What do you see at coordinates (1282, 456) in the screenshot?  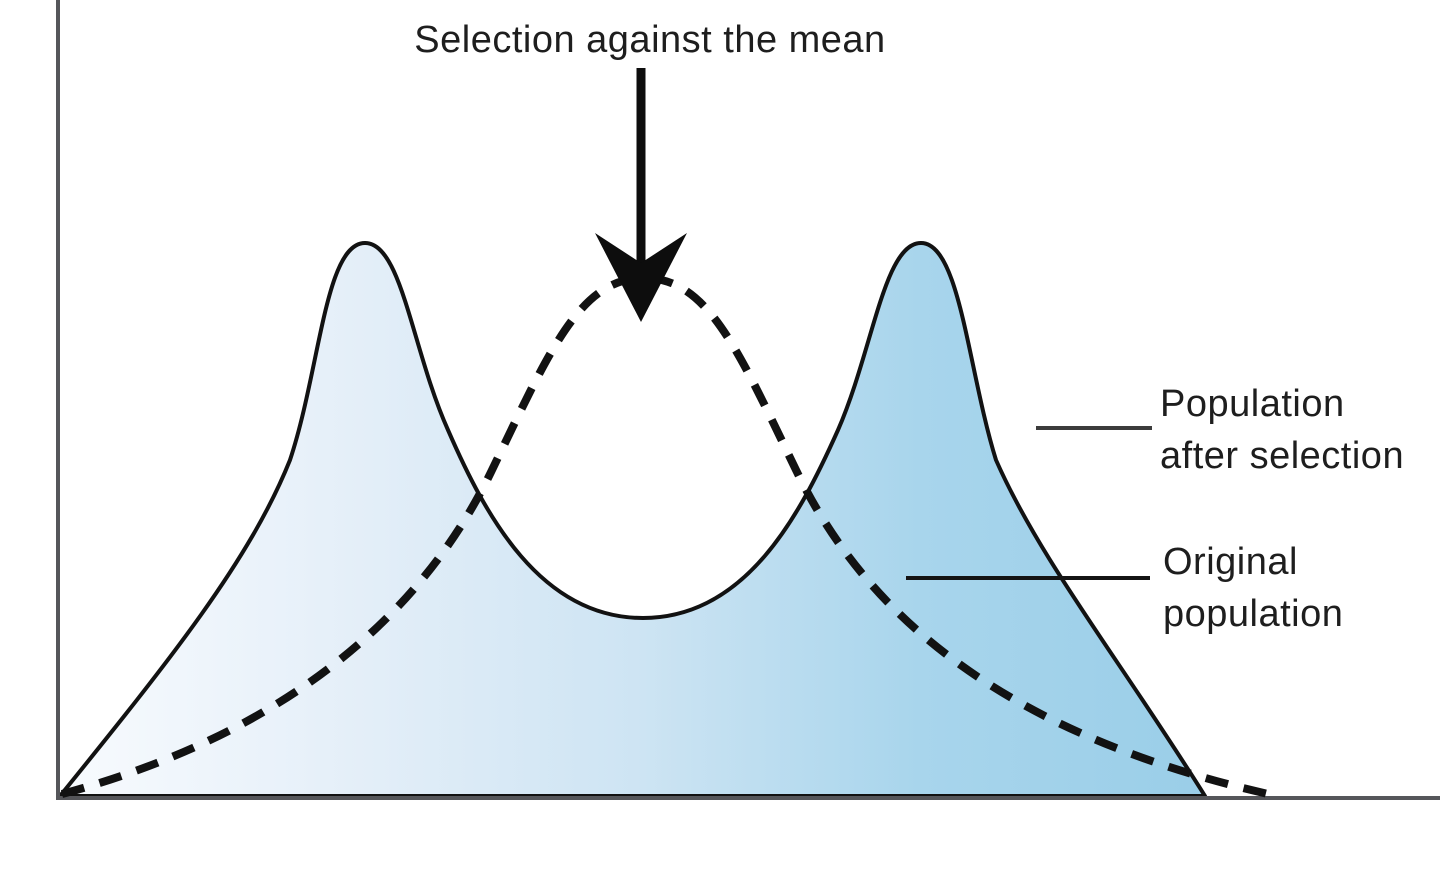 I see `callout-after-selection-line2: after selection` at bounding box center [1282, 456].